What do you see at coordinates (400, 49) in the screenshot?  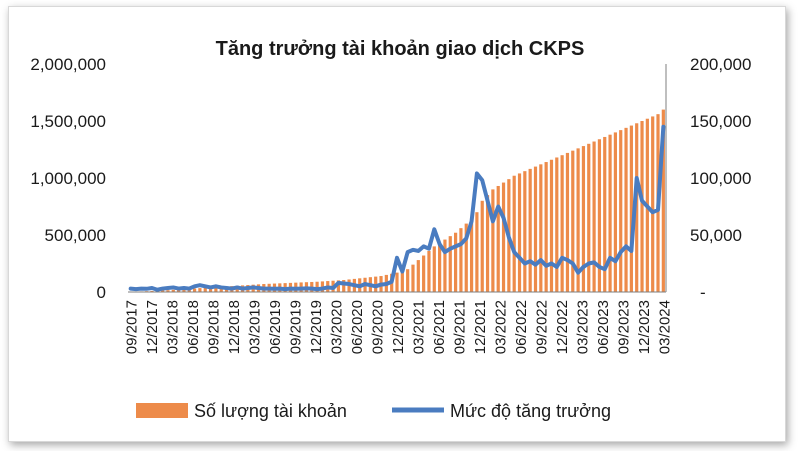 I see `chart-title: Tăng trưởng tài khoản giao dịch CKPS` at bounding box center [400, 49].